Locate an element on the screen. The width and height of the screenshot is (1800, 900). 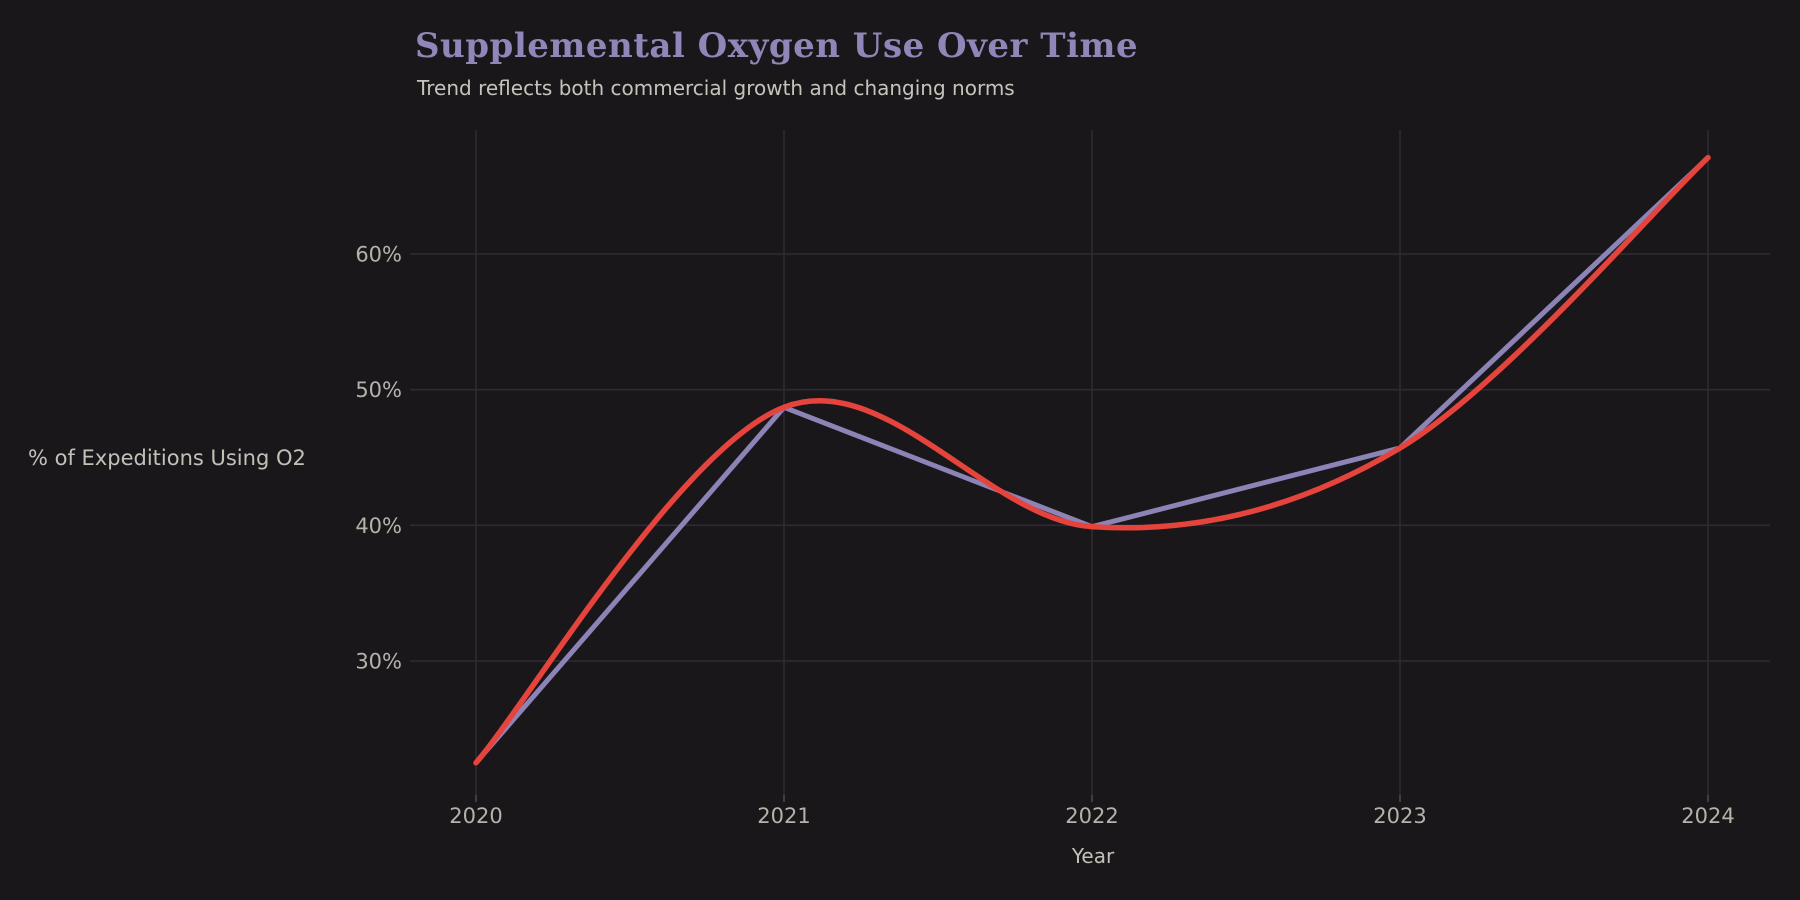
x-tick-label: 2020 is located at coordinates (475, 816).